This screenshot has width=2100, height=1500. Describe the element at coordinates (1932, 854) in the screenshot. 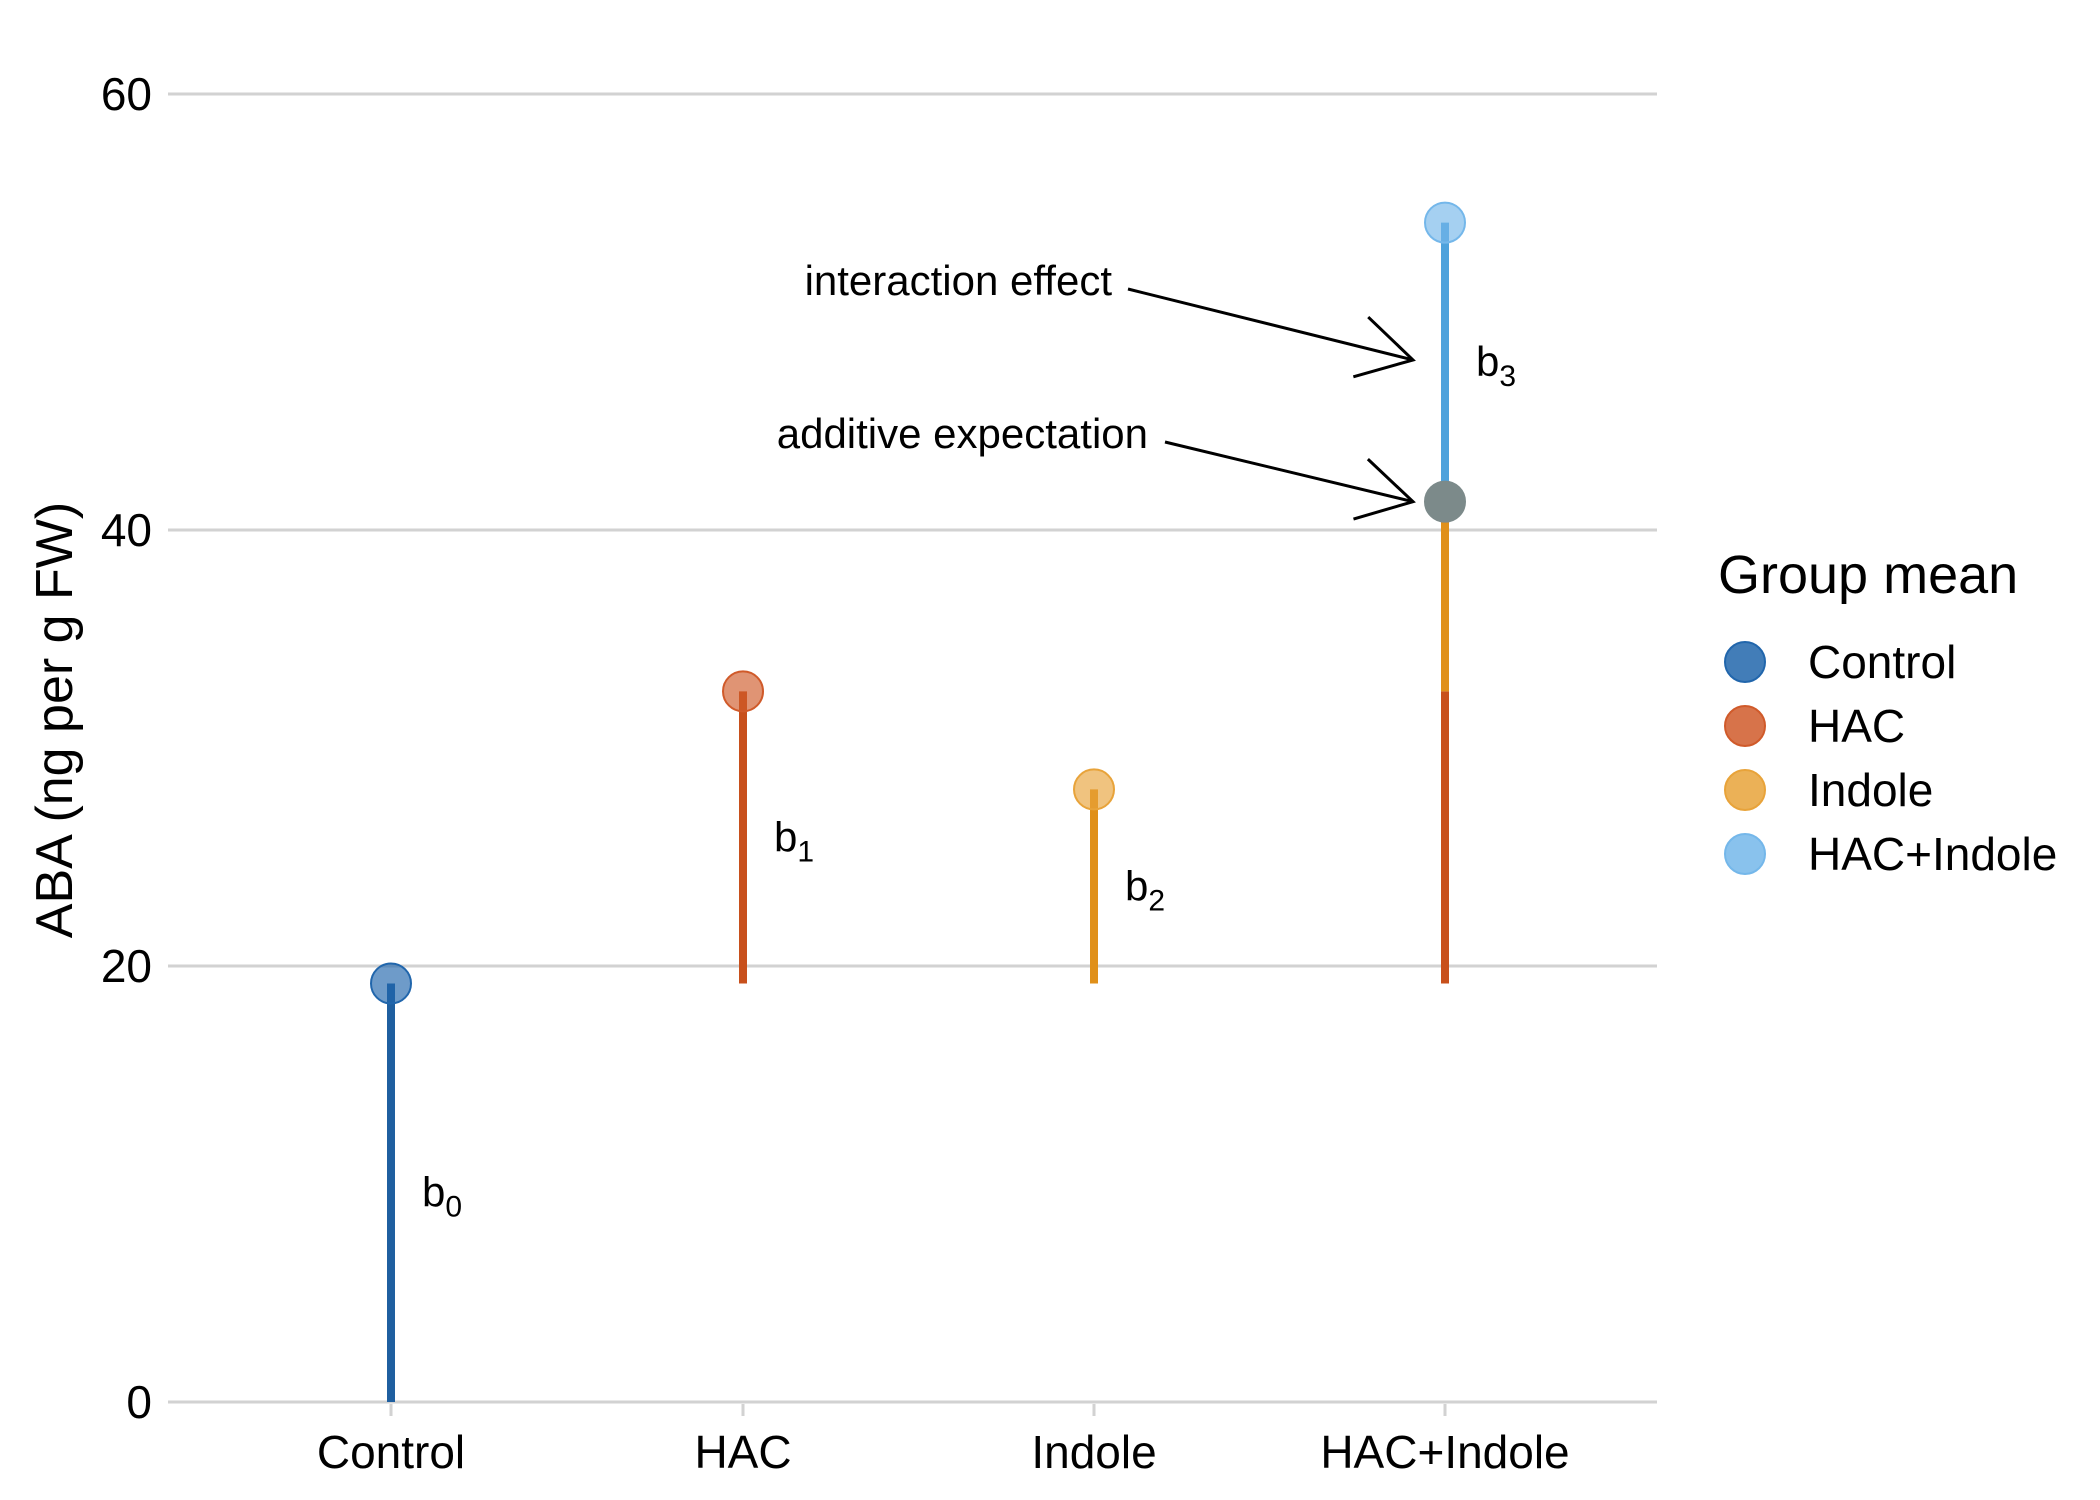

I see `legend-label: HAC+Indole` at that location.